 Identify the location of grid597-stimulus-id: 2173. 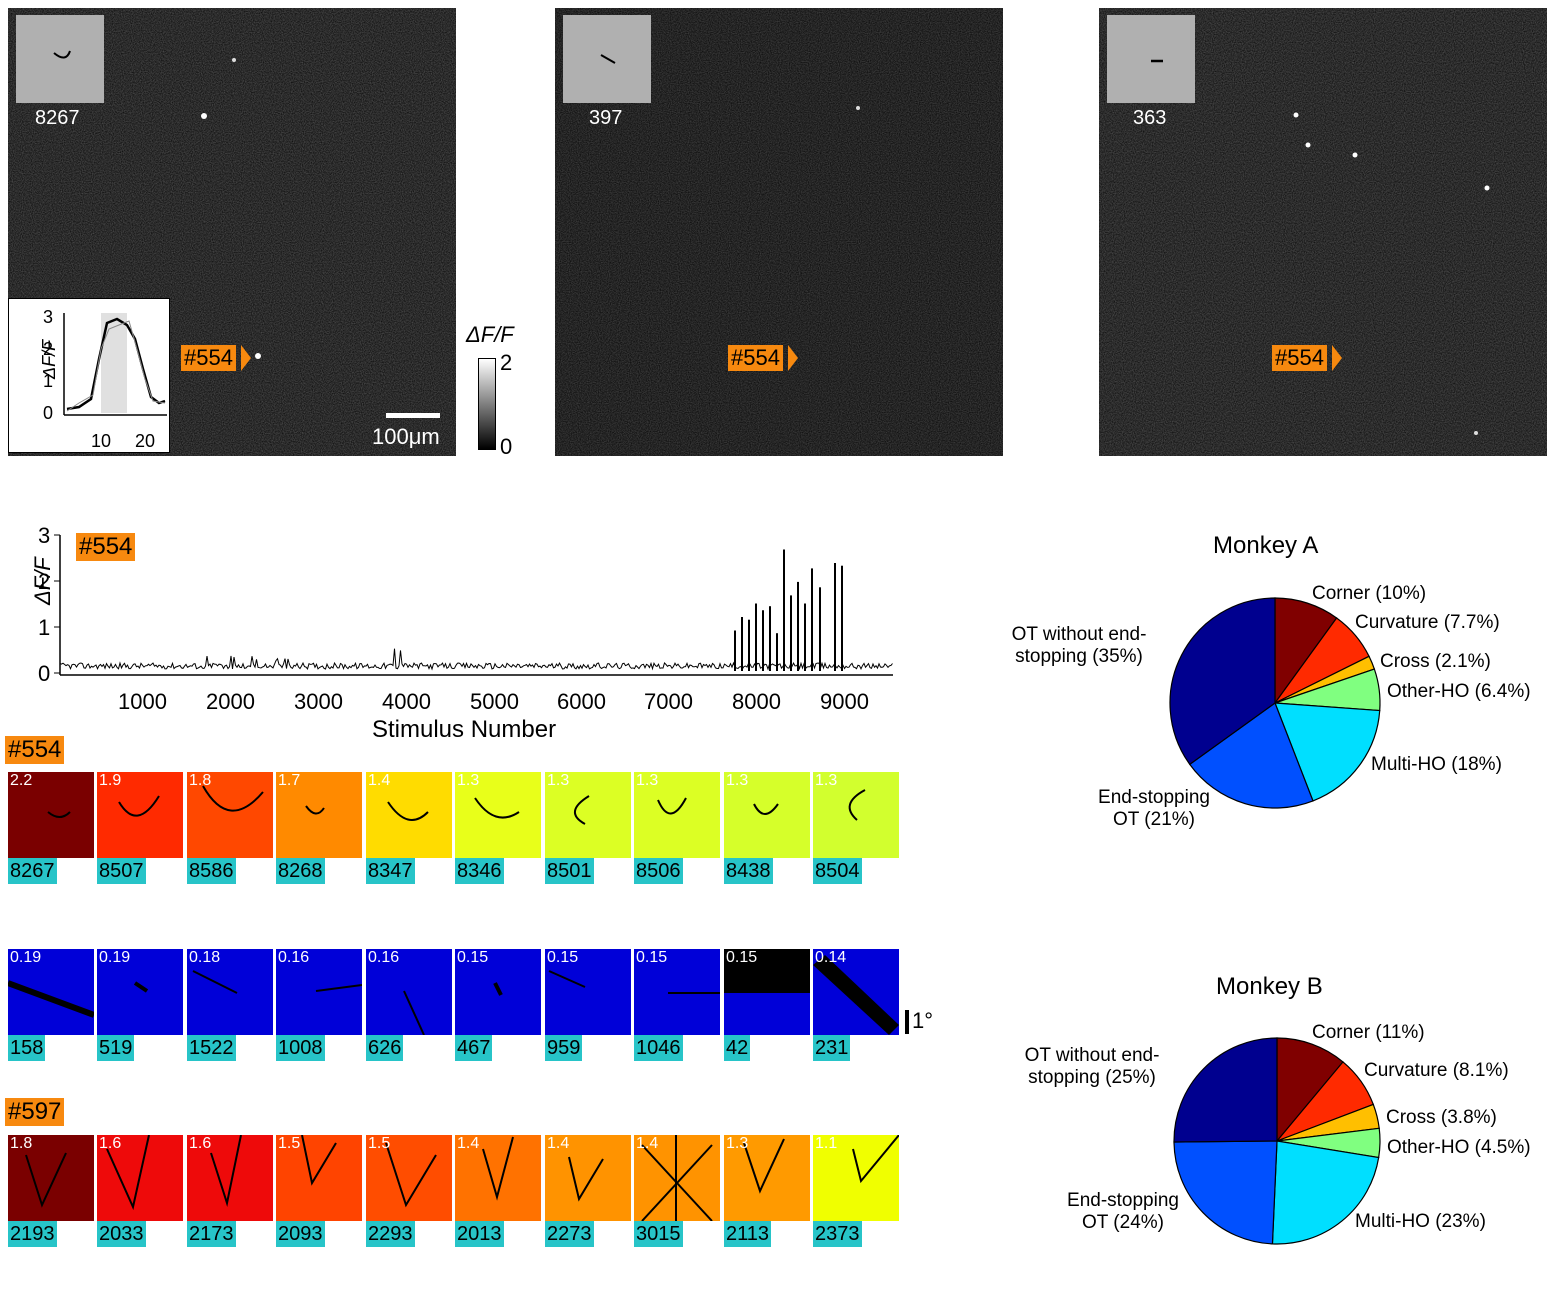
(211, 1234).